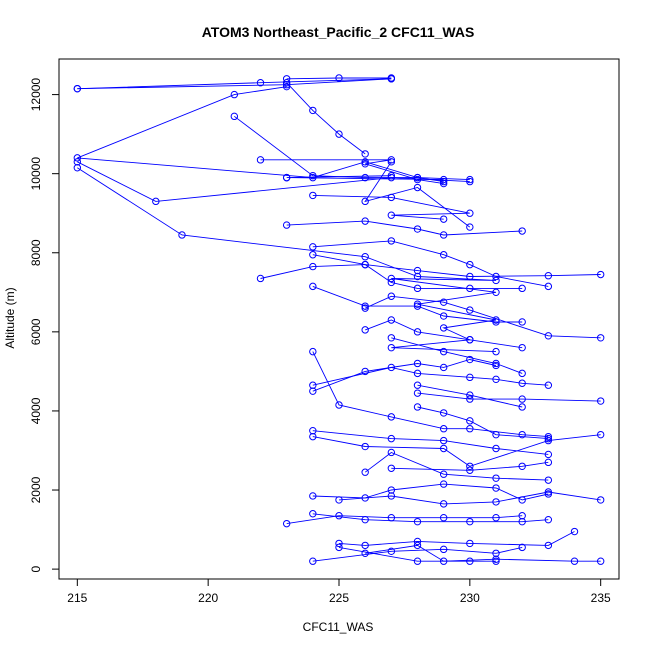  What do you see at coordinates (10, 317) in the screenshot?
I see `y-axis-label: Altitude (m)` at bounding box center [10, 317].